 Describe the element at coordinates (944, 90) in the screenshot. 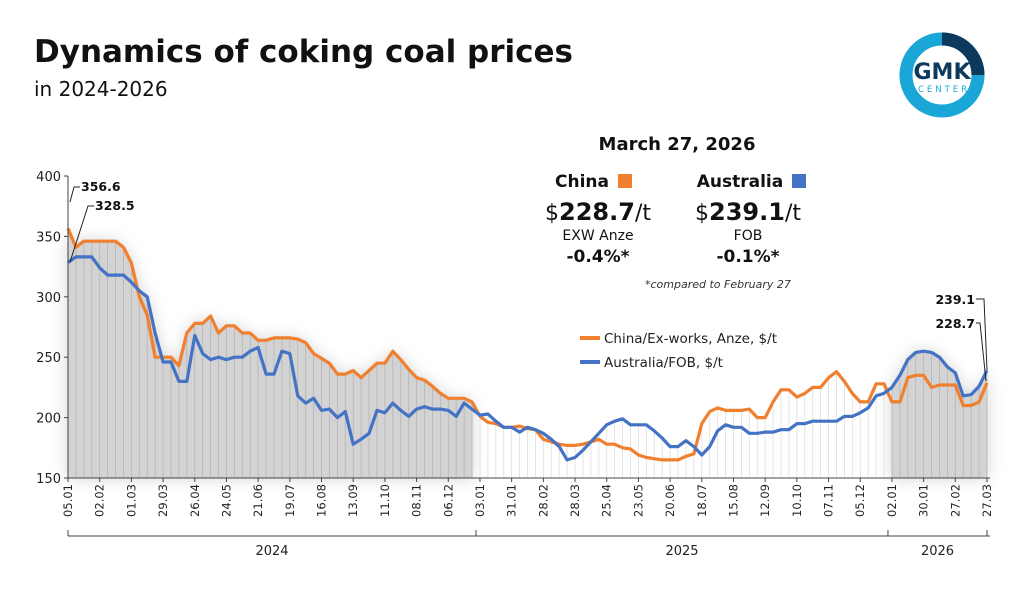

I see `logo-subtext: CENTER` at that location.